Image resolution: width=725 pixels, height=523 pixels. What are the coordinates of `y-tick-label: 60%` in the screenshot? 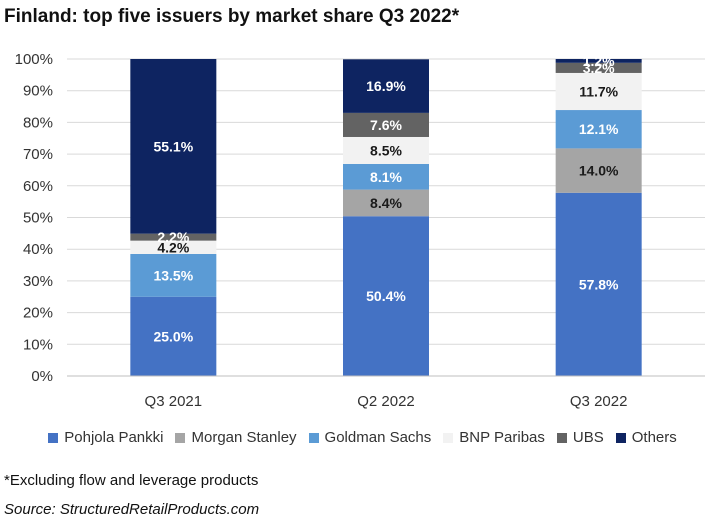 It's located at (38, 186).